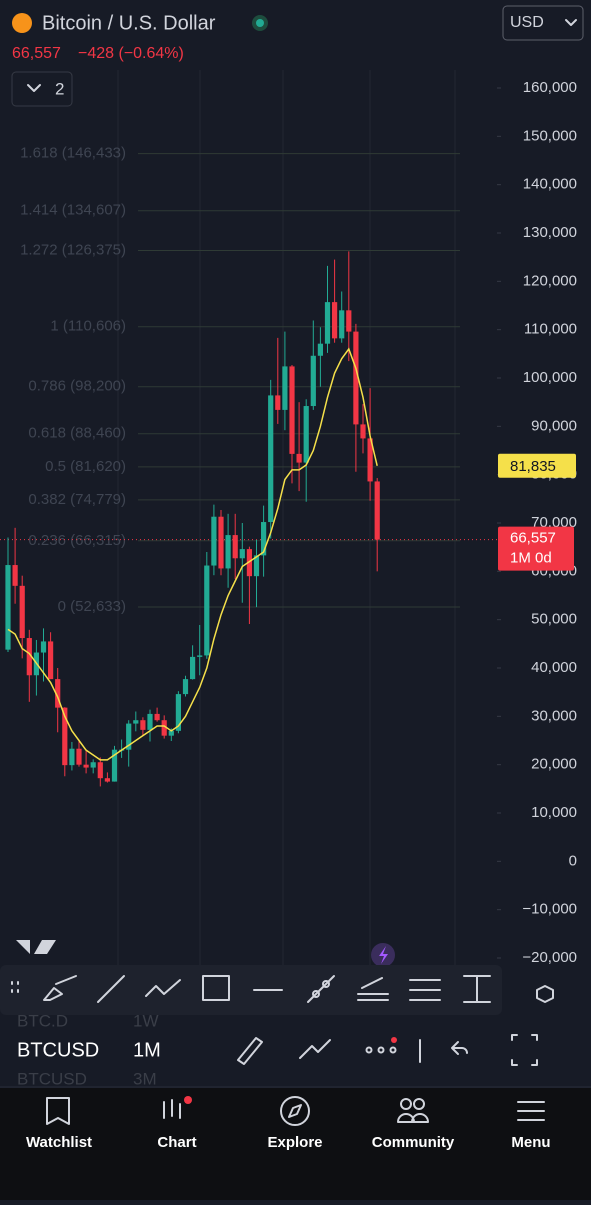 The image size is (591, 1205). What do you see at coordinates (387, 1050) in the screenshot?
I see `actions` at bounding box center [387, 1050].